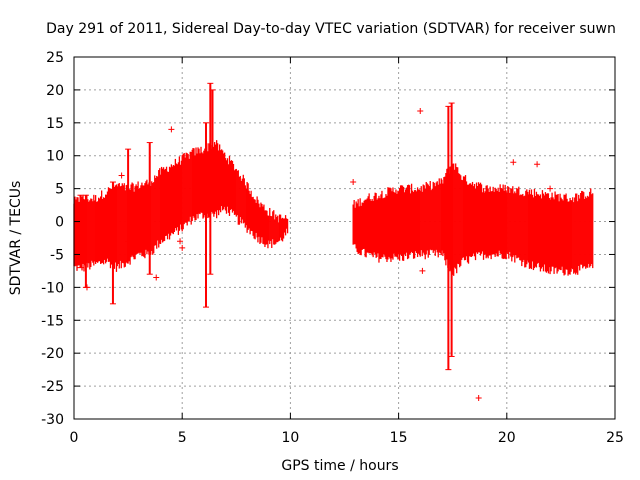 This screenshot has height=480, width=640. Describe the element at coordinates (182, 438) in the screenshot. I see `x-tick-label-1: 5` at that location.